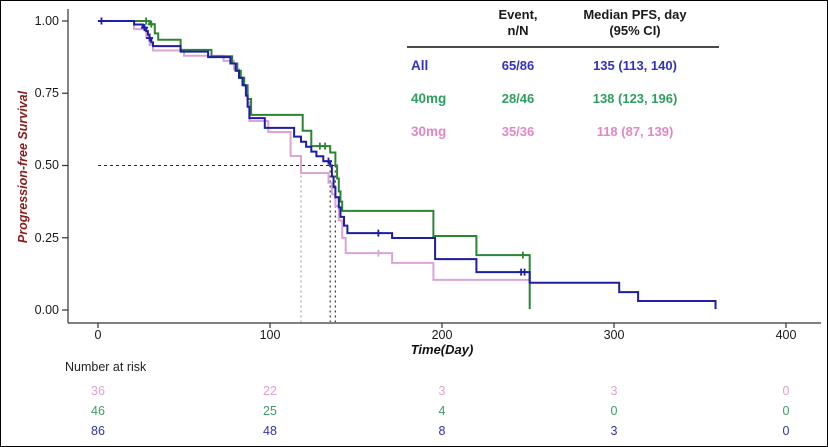 Image resolution: width=828 pixels, height=447 pixels. Describe the element at coordinates (518, 30) in the screenshot. I see `legend-header-event-line2: n/N` at that location.